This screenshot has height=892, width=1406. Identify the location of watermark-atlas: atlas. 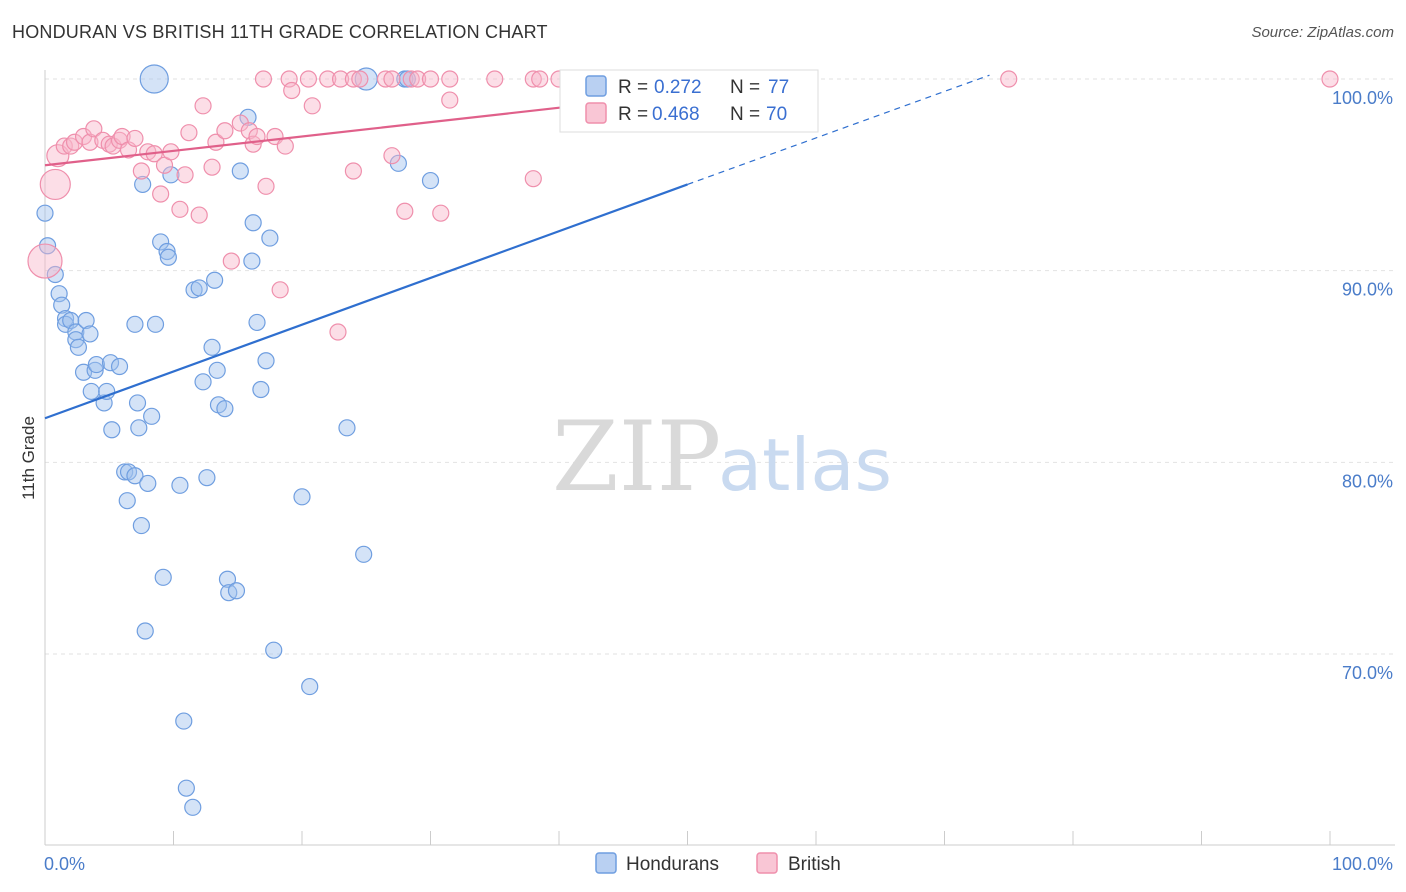
(805, 465).